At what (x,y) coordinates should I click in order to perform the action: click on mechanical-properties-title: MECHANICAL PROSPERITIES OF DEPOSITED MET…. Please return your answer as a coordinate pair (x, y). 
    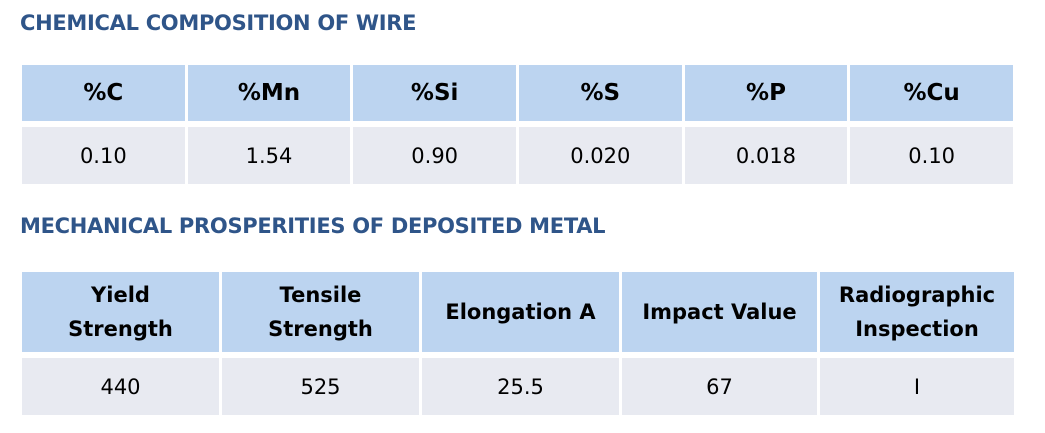
    Looking at the image, I should click on (313, 226).